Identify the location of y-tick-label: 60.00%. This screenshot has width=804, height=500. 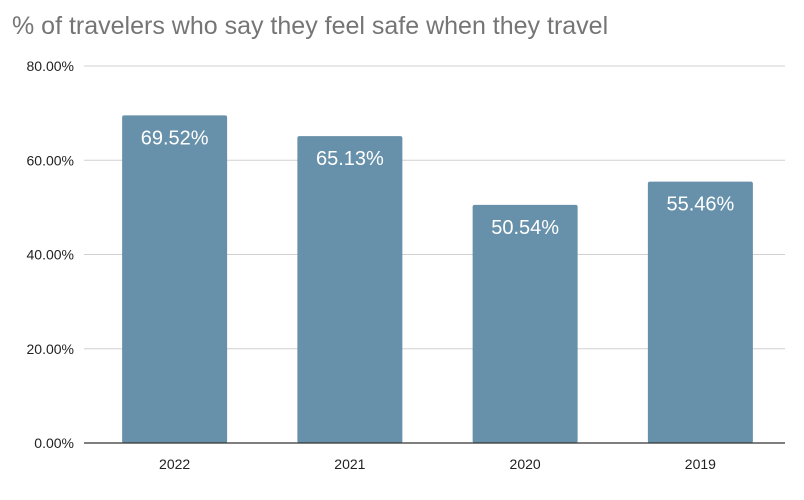
(50, 160).